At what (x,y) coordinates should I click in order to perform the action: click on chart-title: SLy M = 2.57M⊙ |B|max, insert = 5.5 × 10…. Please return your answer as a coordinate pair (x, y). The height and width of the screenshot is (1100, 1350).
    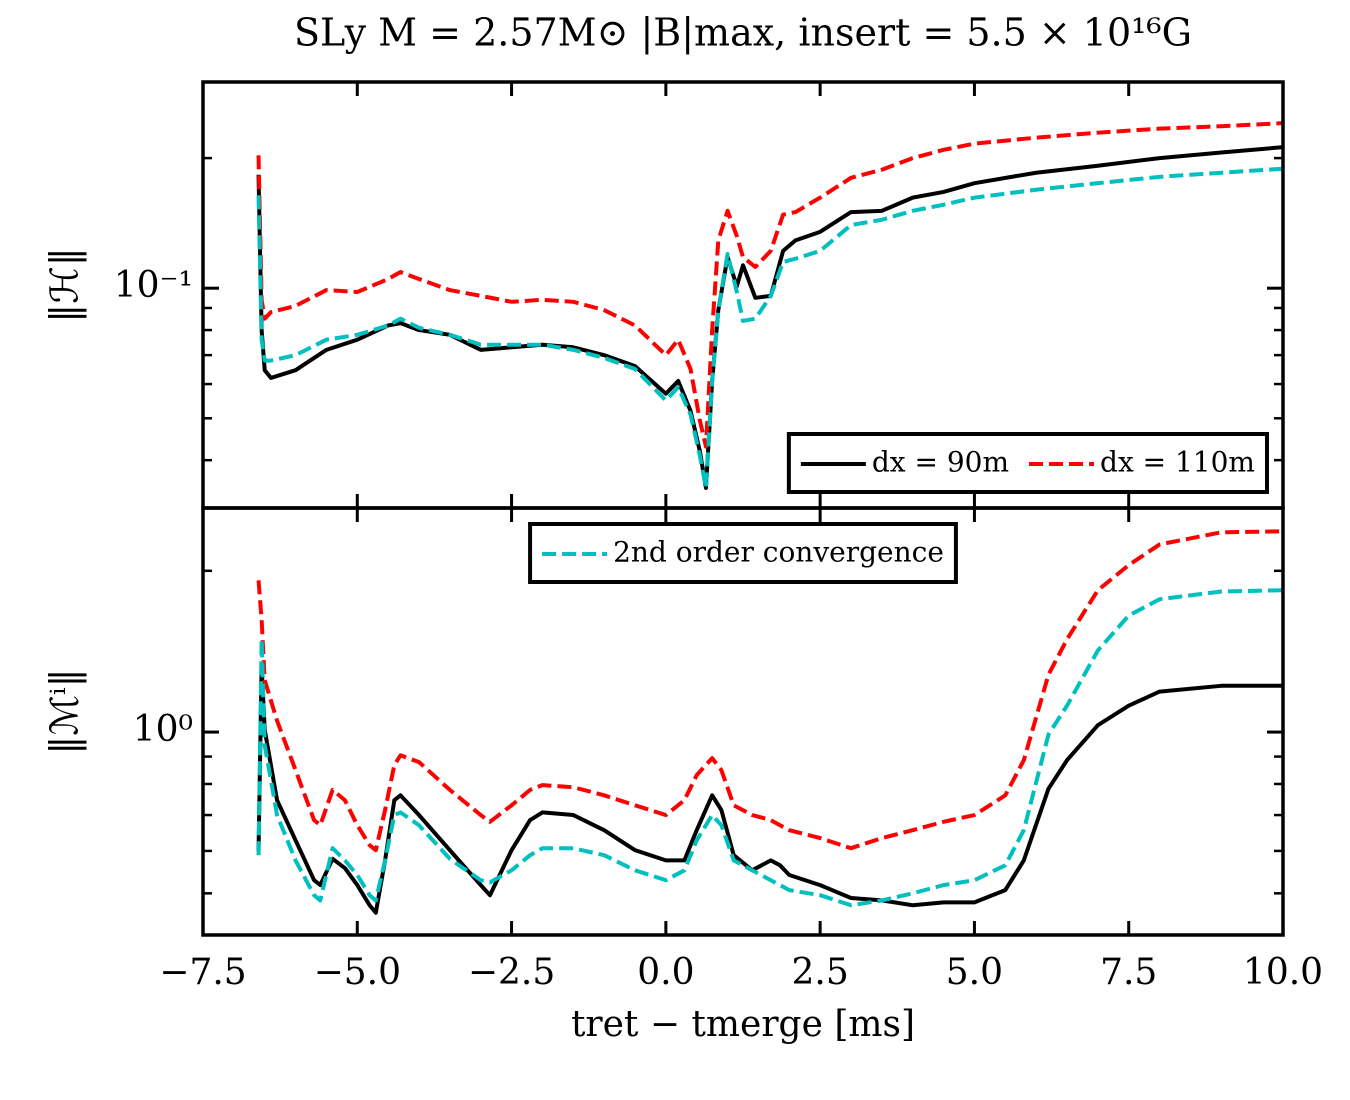
    Looking at the image, I should click on (743, 33).